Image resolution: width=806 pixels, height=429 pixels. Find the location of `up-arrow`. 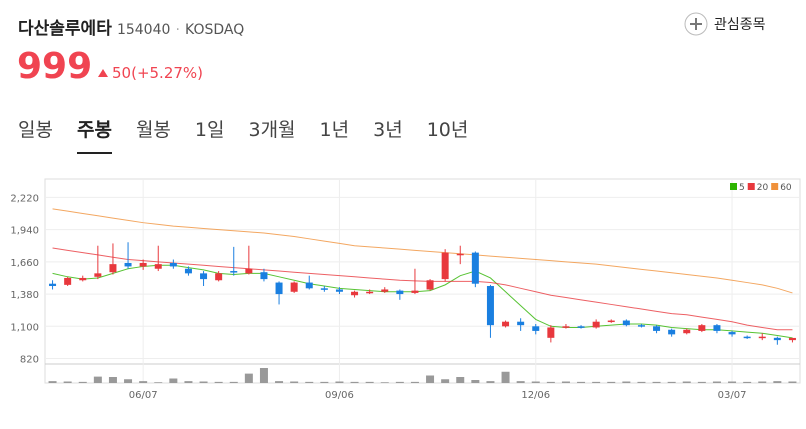

up-arrow is located at coordinates (103, 73).